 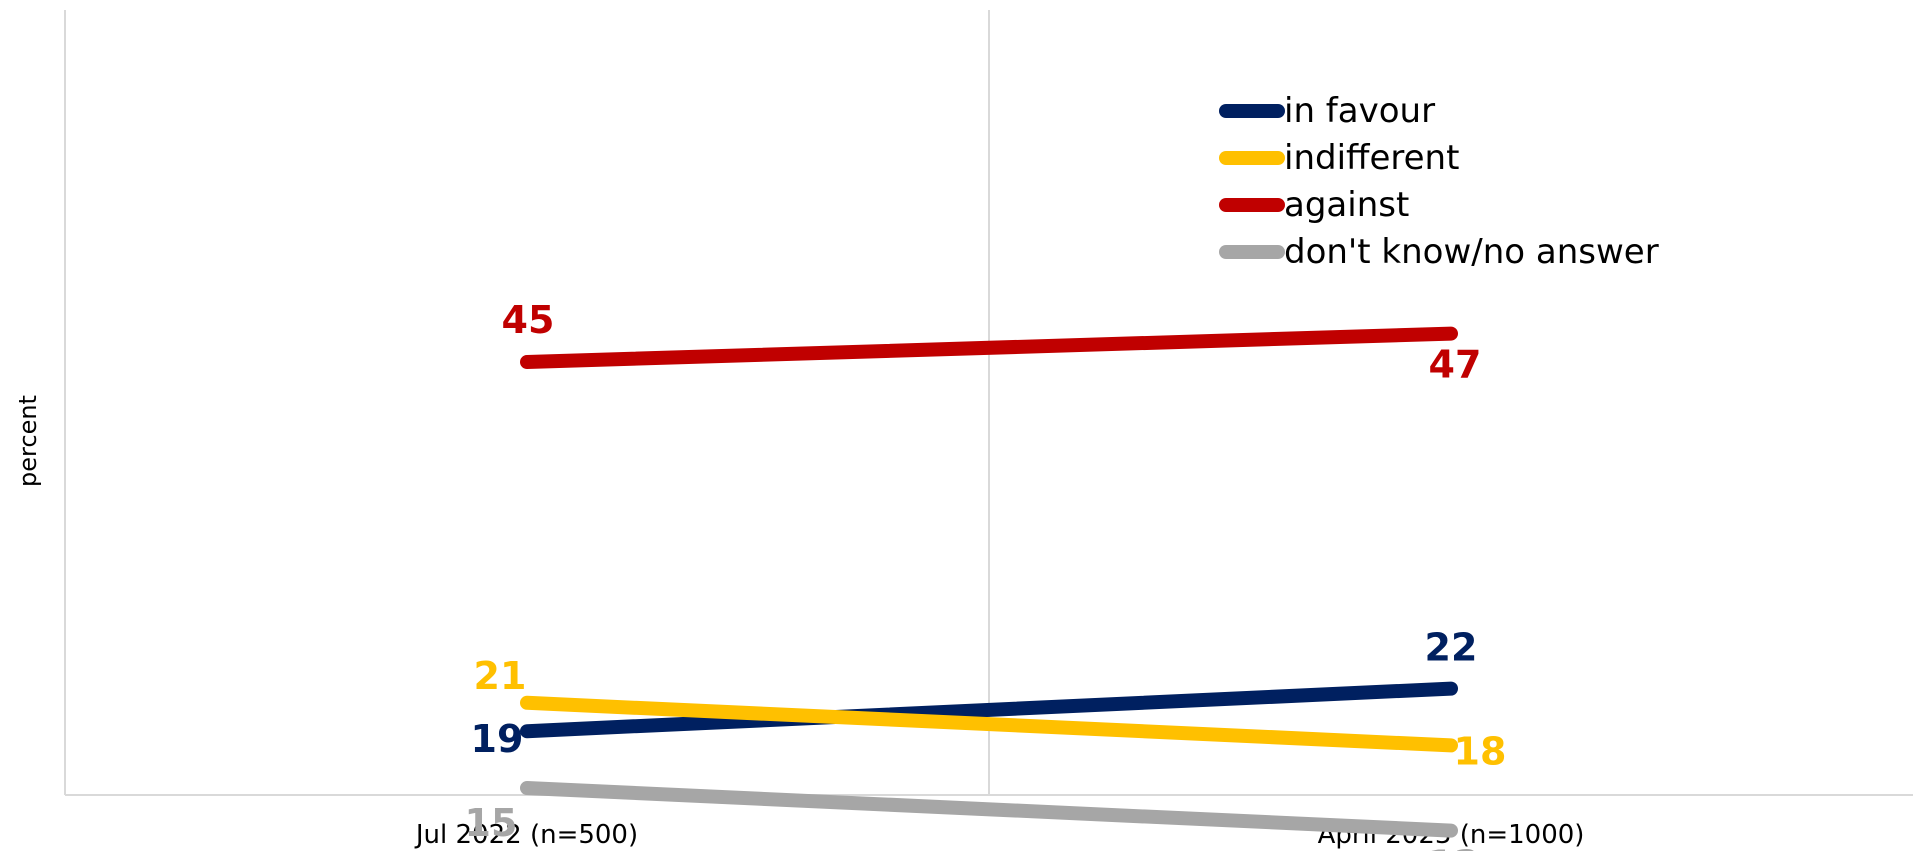 I want to click on data-label-against-april-2023: 47, so click(x=1455, y=365).